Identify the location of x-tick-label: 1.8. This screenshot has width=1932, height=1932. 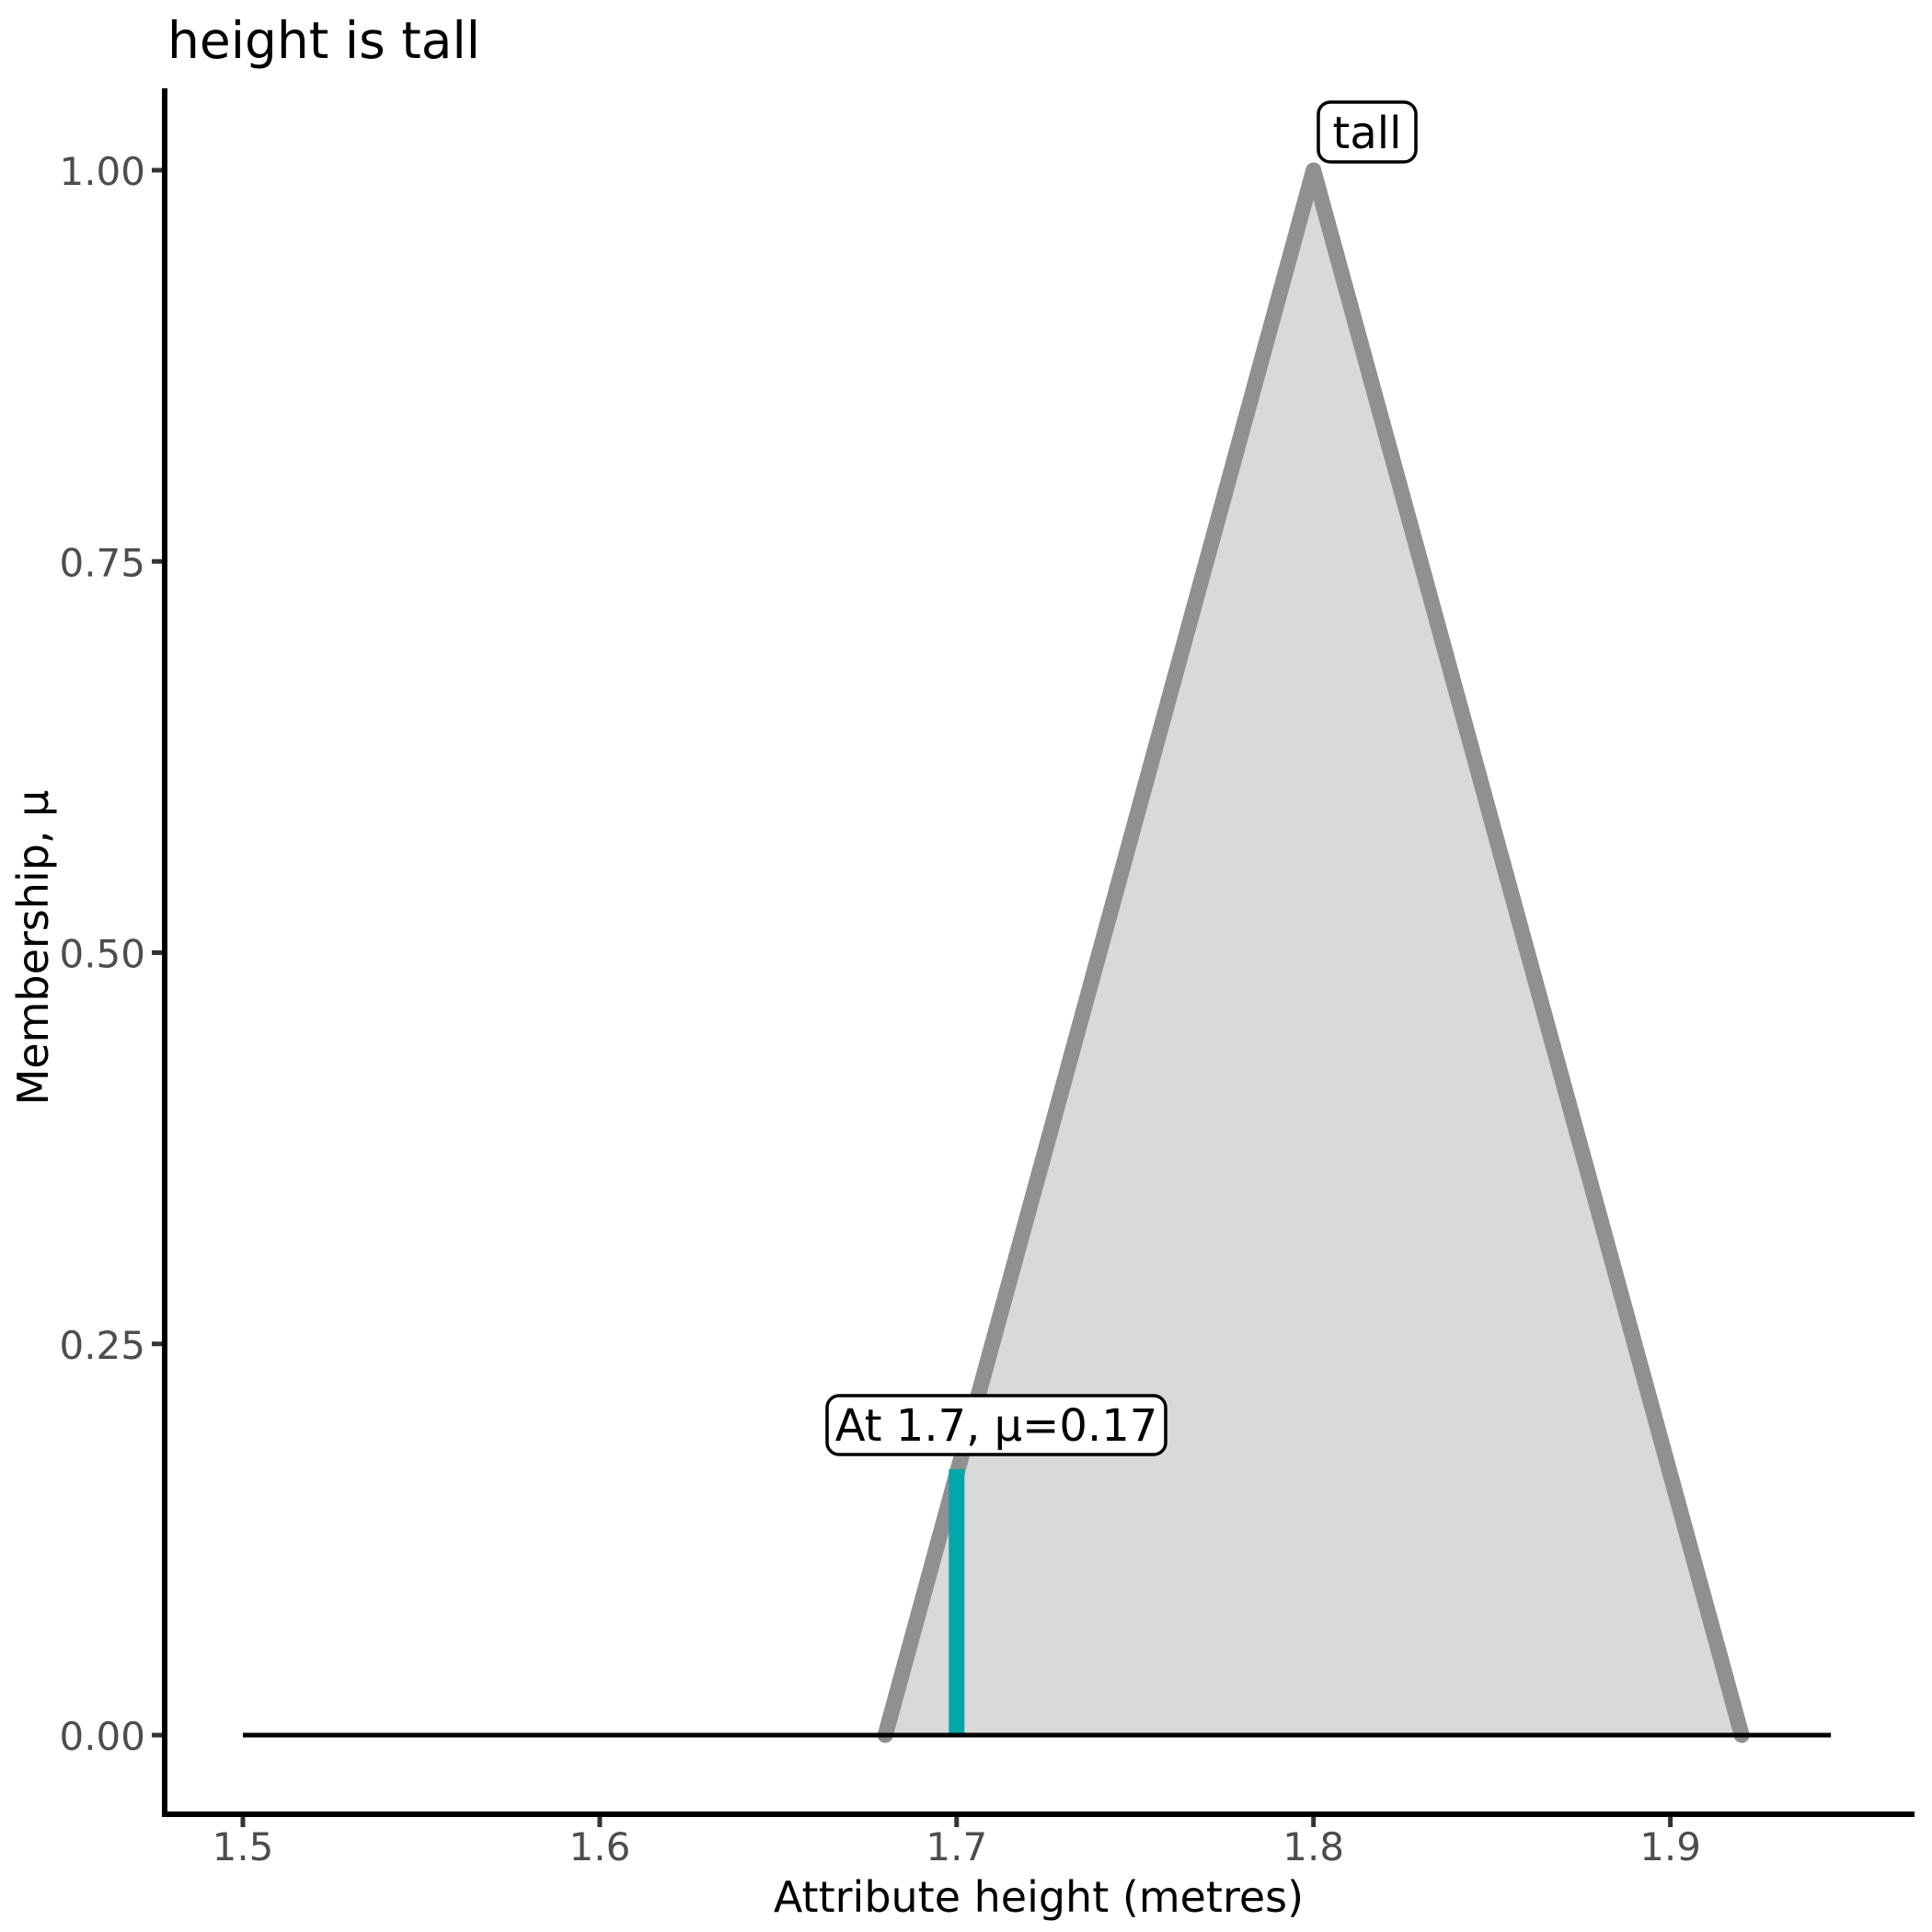
(1313, 1846).